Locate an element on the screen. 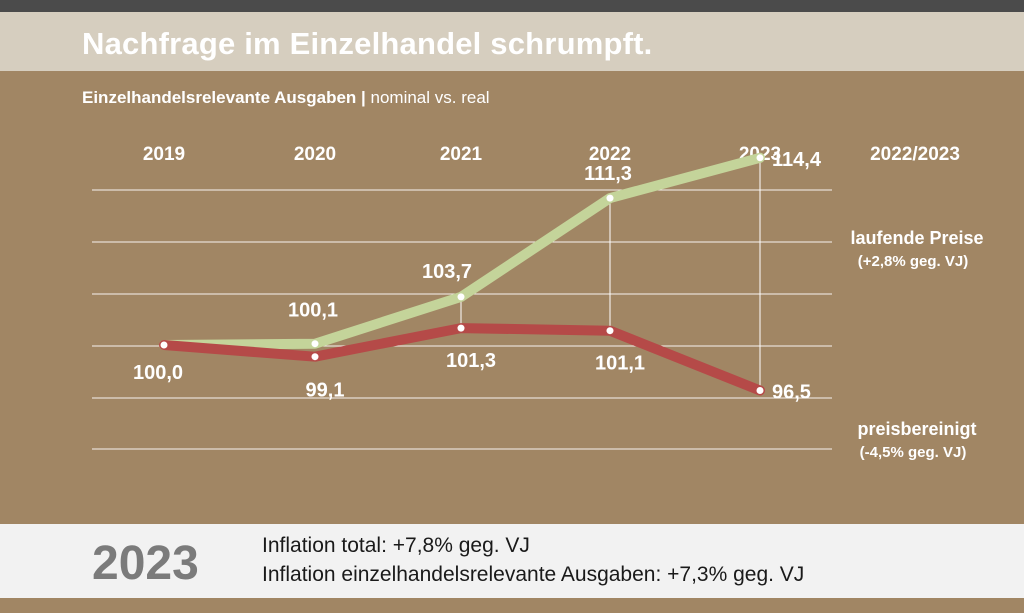  point-real-2020 is located at coordinates (315, 357).